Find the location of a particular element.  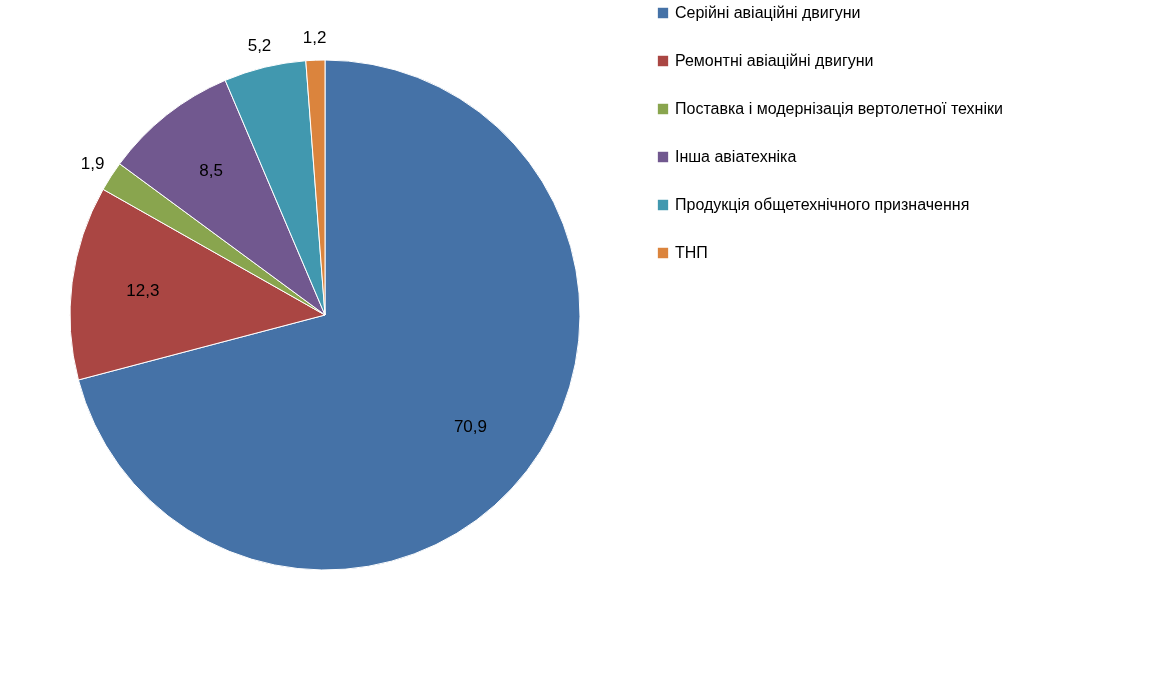

legend-label: Поставка і модернізація вертолетної техніки is located at coordinates (839, 108).